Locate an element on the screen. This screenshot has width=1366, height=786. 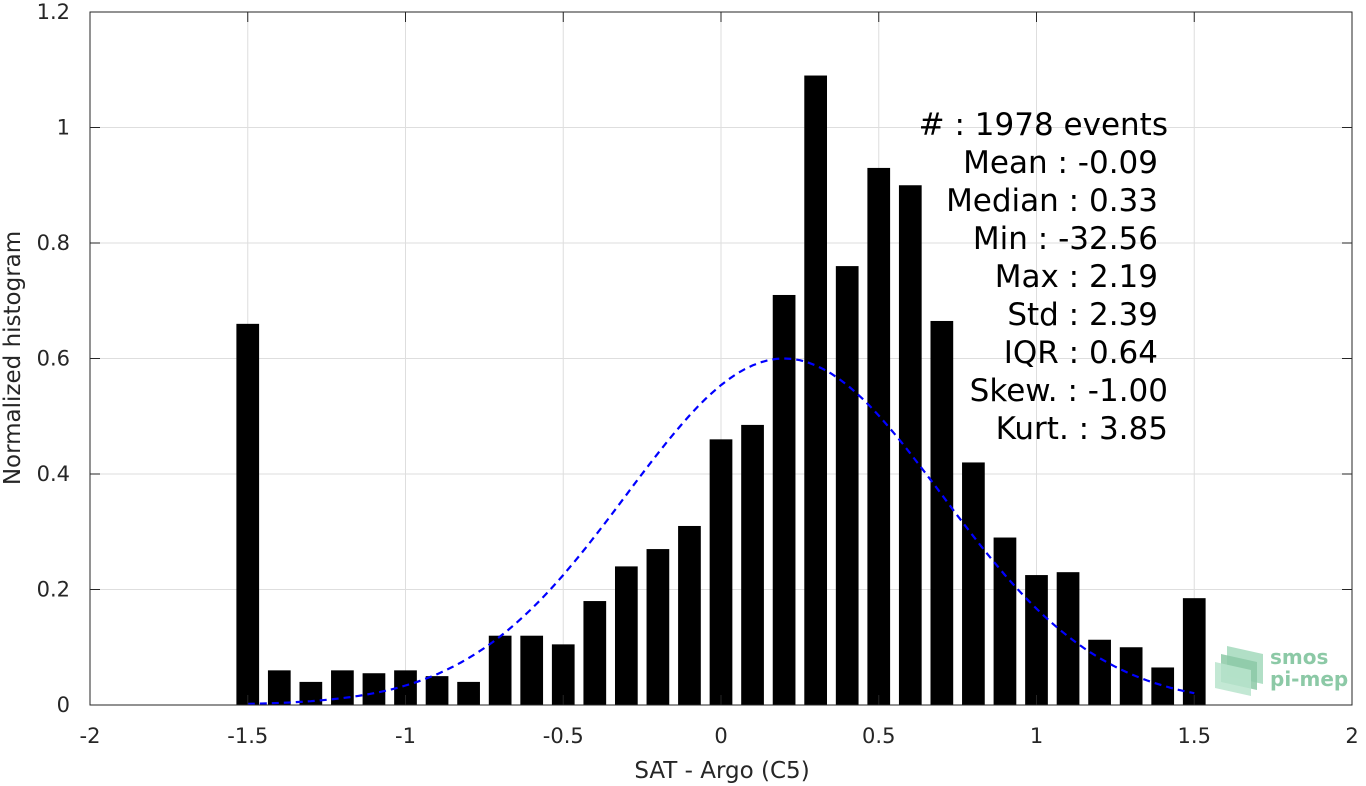
logo-line1: smos is located at coordinates (1299, 657).